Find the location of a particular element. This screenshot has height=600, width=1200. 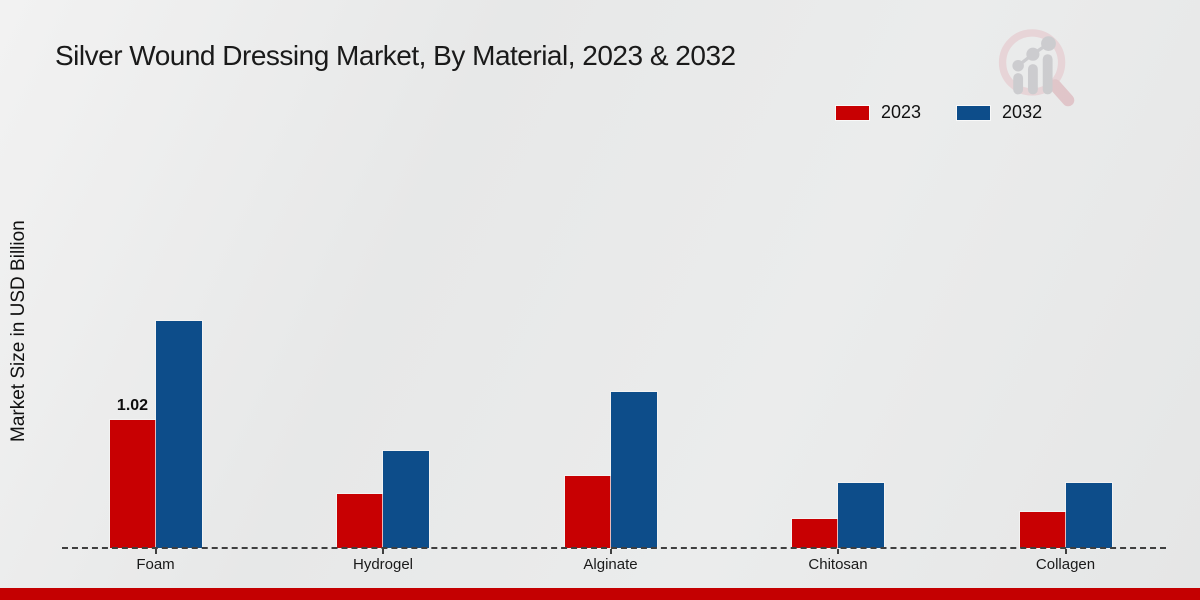

magnifier-bar-chart-logo-icon is located at coordinates (1036, 68).